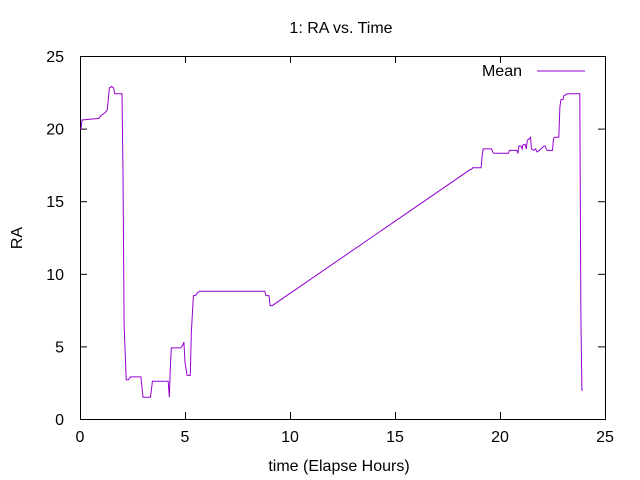  What do you see at coordinates (185, 437) in the screenshot?
I see `x-tick-label: 5` at bounding box center [185, 437].